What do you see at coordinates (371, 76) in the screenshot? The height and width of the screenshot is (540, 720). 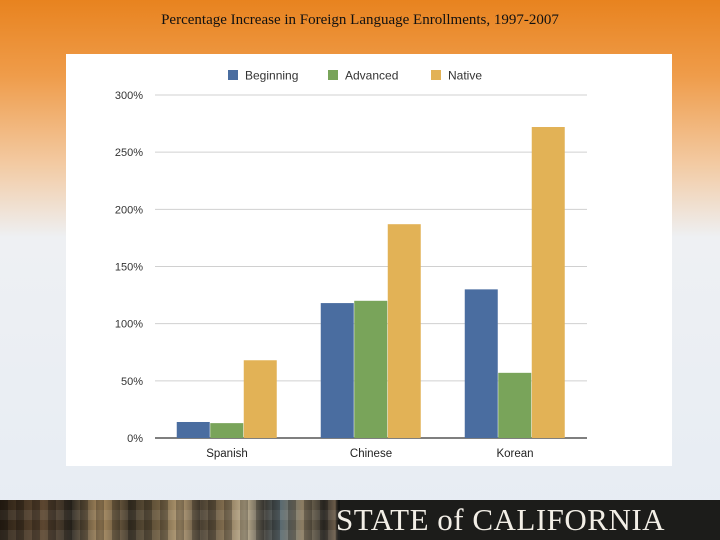 I see `legend-label-advanced: Advanced` at bounding box center [371, 76].